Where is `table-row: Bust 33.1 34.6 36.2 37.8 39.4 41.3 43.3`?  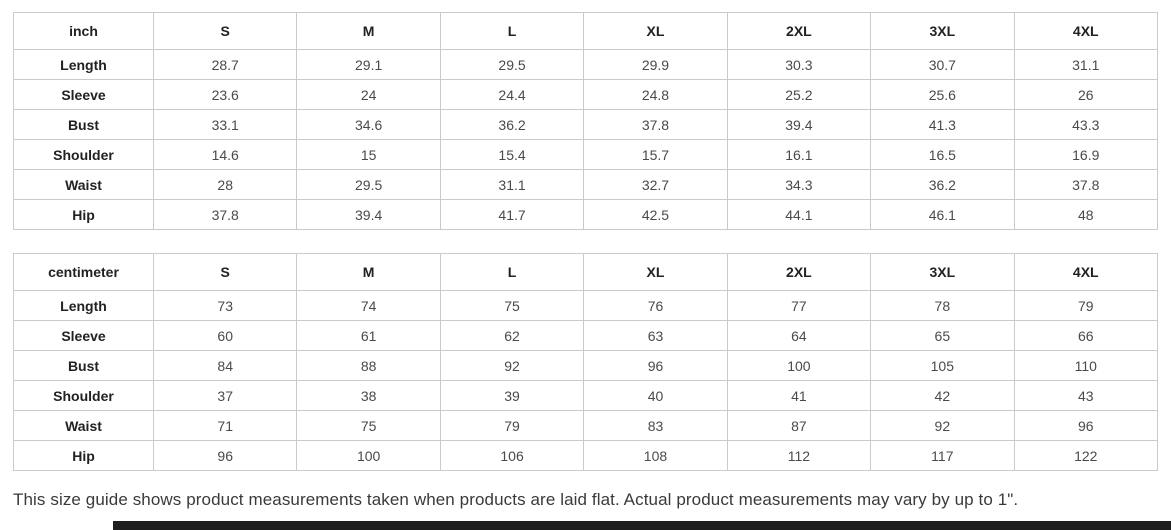 table-row: Bust 33.1 34.6 36.2 37.8 39.4 41.3 43.3 is located at coordinates (586, 124).